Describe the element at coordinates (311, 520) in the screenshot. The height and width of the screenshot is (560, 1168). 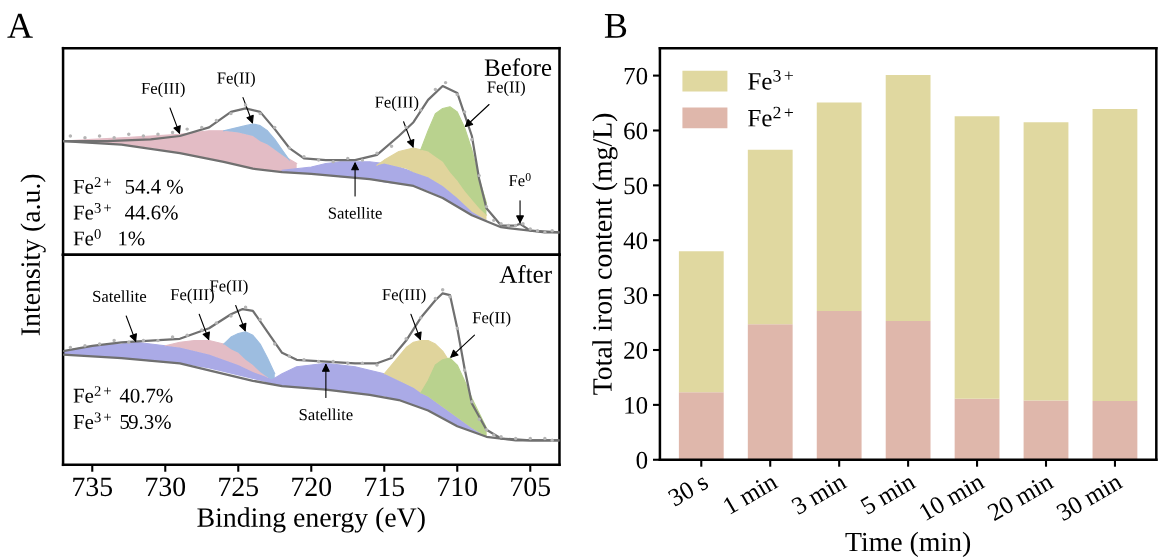
I see `x-axis-title: Binding energy (eV)` at that location.